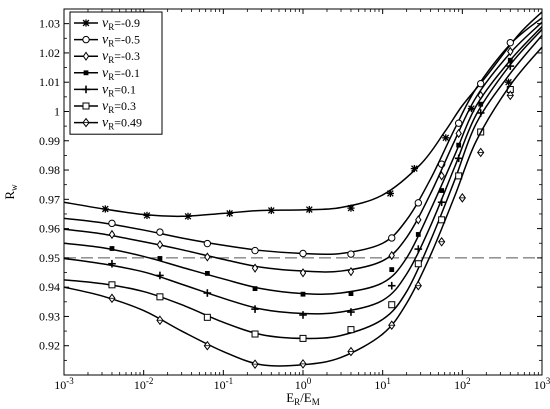  Describe the element at coordinates (49, 141) in the screenshot. I see `y-tick-label: 0.99` at that location.